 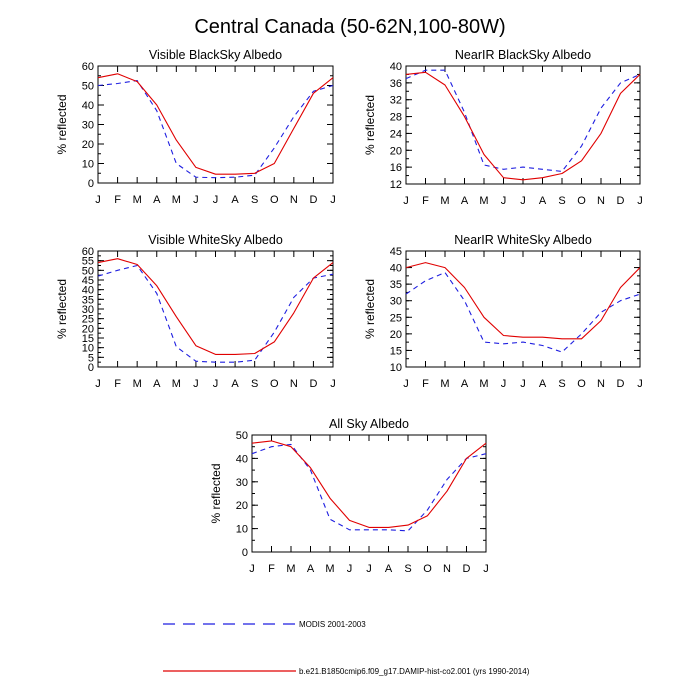 I want to click on y-tick-label: 12, so click(x=396, y=185).